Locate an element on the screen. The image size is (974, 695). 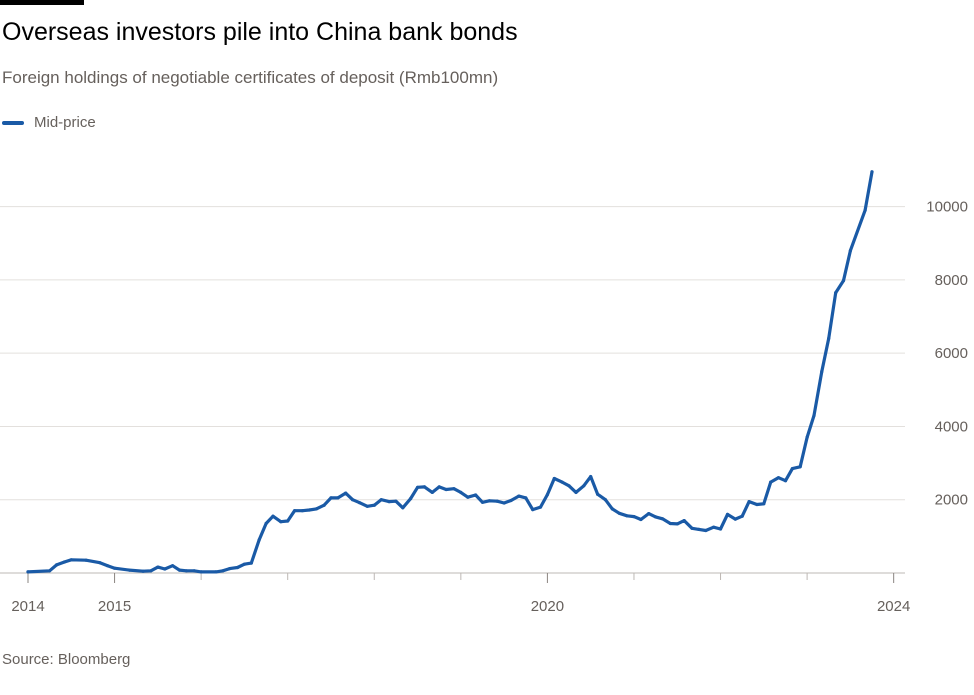
source-note: Source: Bloomberg is located at coordinates (66, 659).